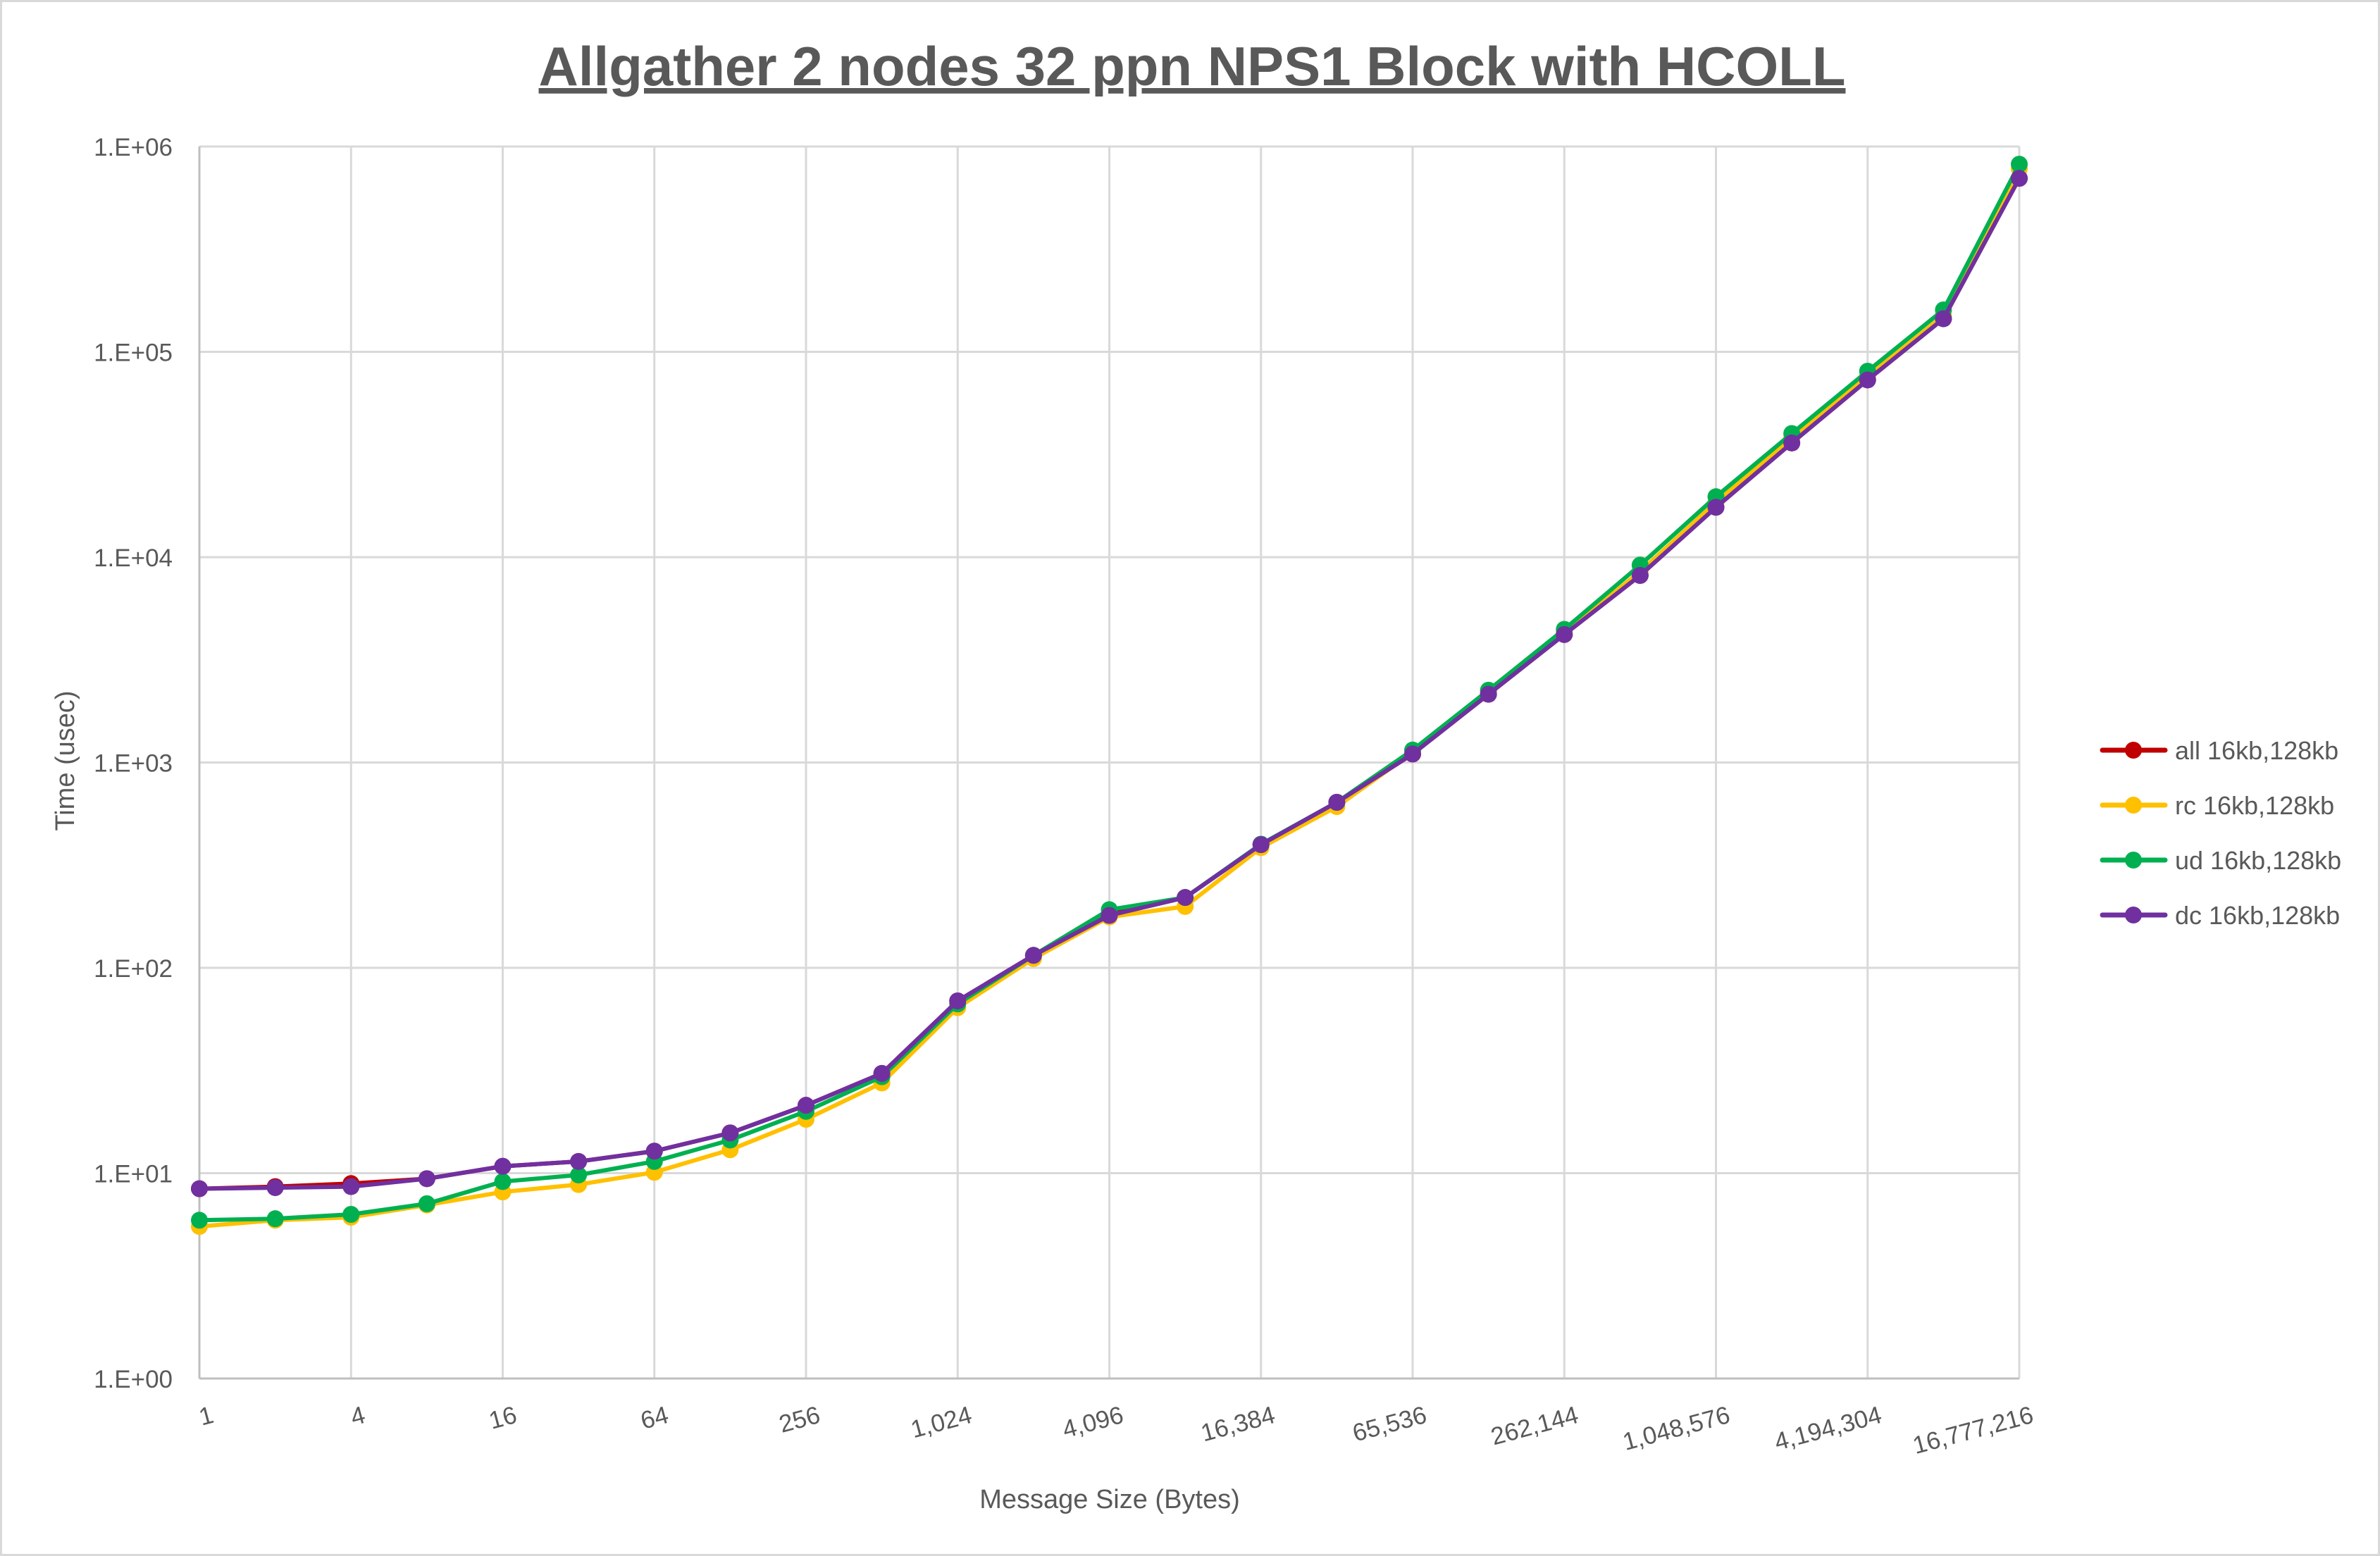  What do you see at coordinates (133, 558) in the screenshot?
I see `y-tick-label: 1.E+04` at bounding box center [133, 558].